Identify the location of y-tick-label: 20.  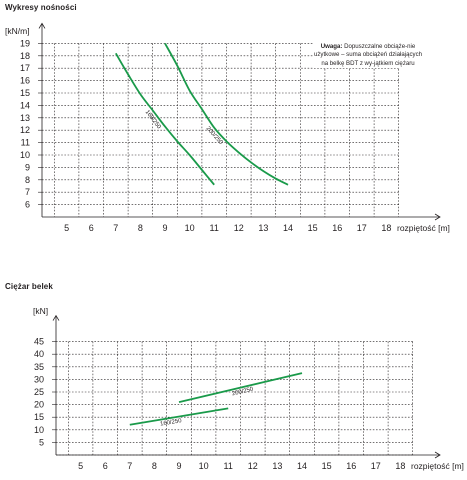
(39, 405).